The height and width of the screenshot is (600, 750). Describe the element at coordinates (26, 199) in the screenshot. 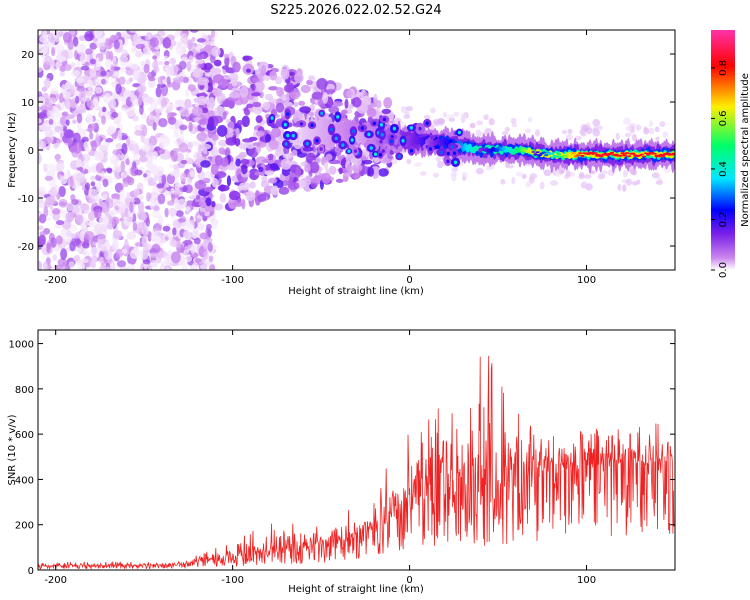

I see `top-ytick-label: -10` at that location.